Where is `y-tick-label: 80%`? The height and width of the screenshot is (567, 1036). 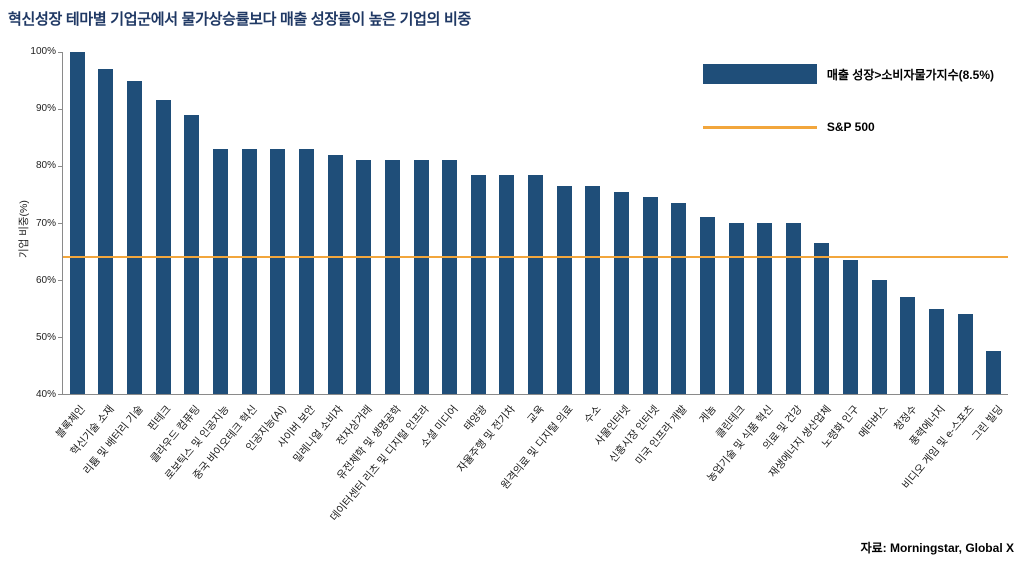 y-tick-label: 80% is located at coordinates (45, 166).